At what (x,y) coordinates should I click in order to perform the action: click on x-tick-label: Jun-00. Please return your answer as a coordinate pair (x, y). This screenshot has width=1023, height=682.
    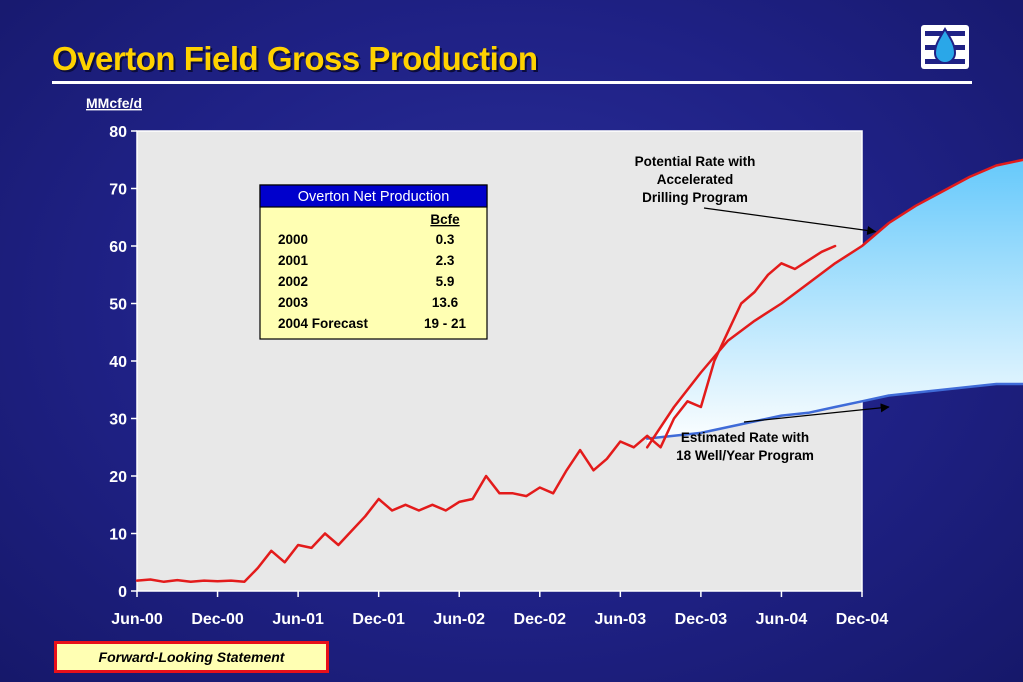
    Looking at the image, I should click on (137, 619).